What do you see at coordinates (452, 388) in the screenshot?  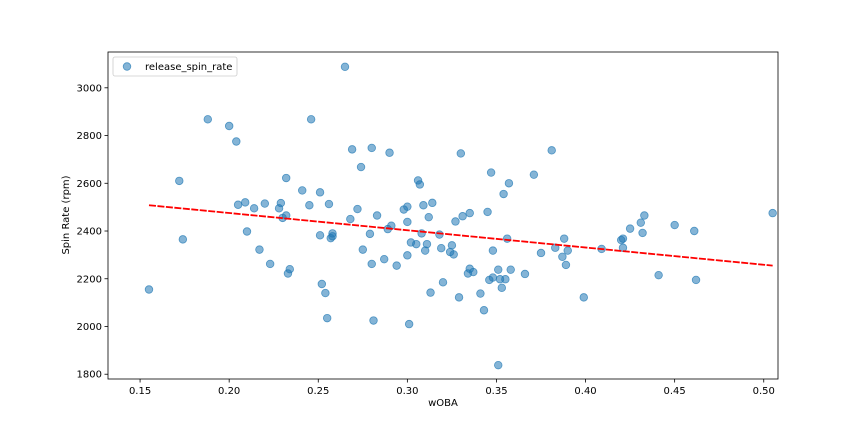 I see `x-axis: 0.15 0.20 0.25 0.30 0.35 0.40 0.45 0.50` at bounding box center [452, 388].